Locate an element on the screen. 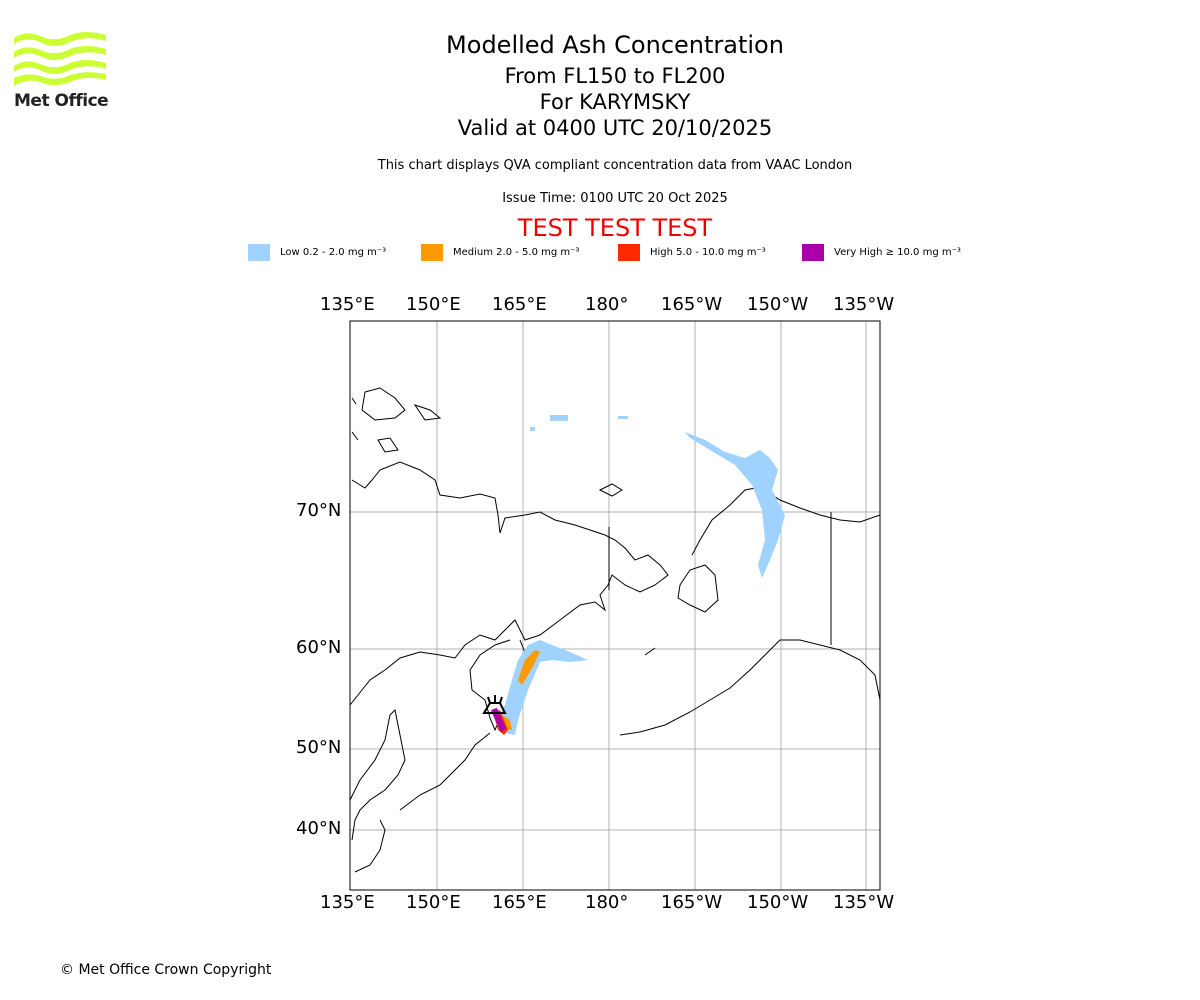 The width and height of the screenshot is (1200, 1000). legend-item-low: Low 0.2 - 2.0 mg m⁻³ is located at coordinates (334, 252).